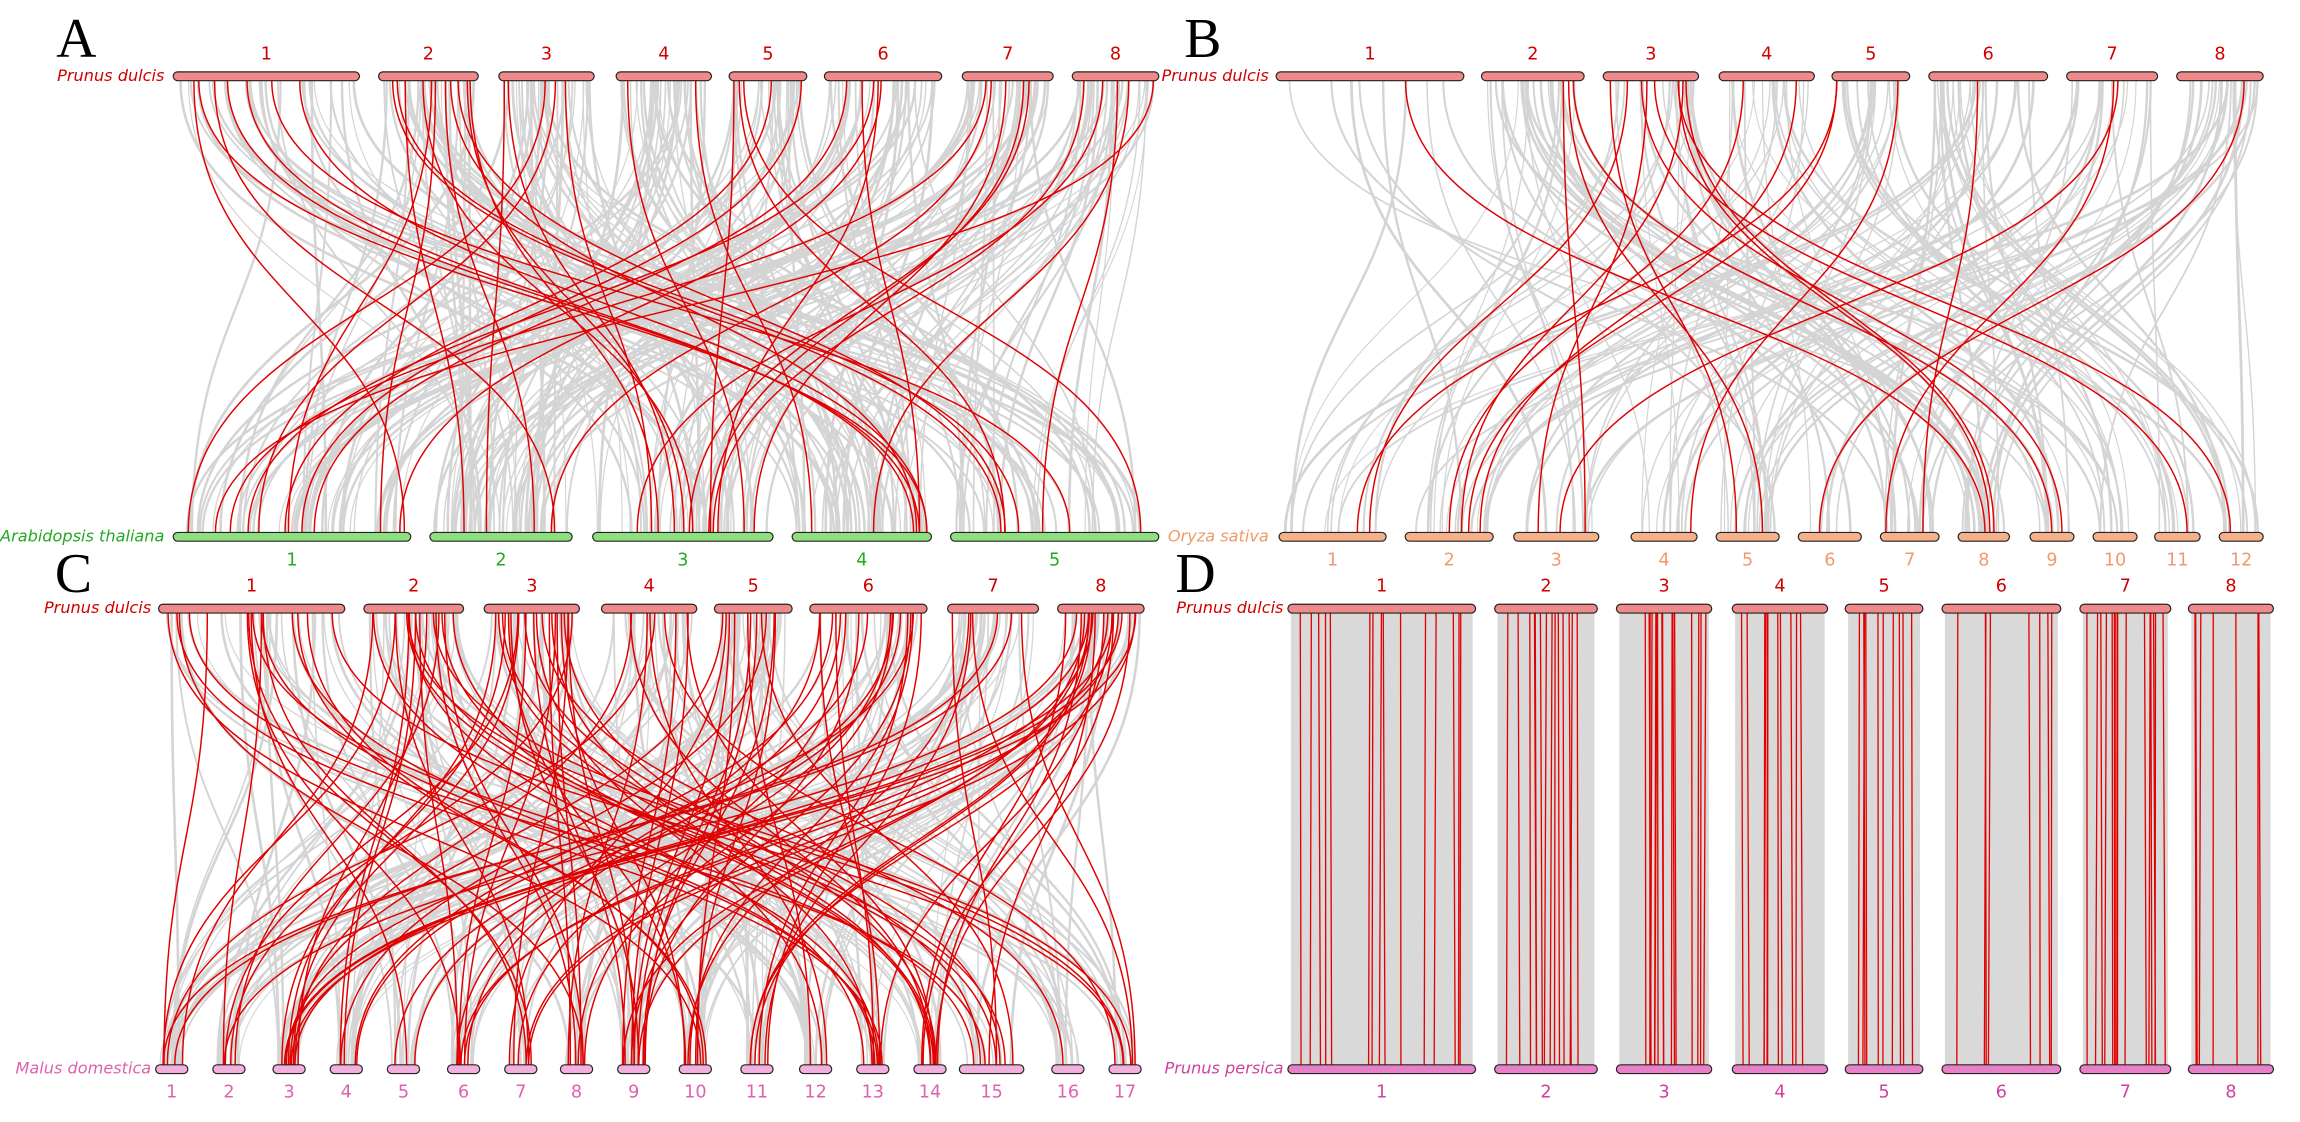  Describe the element at coordinates (2125, 587) in the screenshot. I see `chromosome-label: 7` at that location.